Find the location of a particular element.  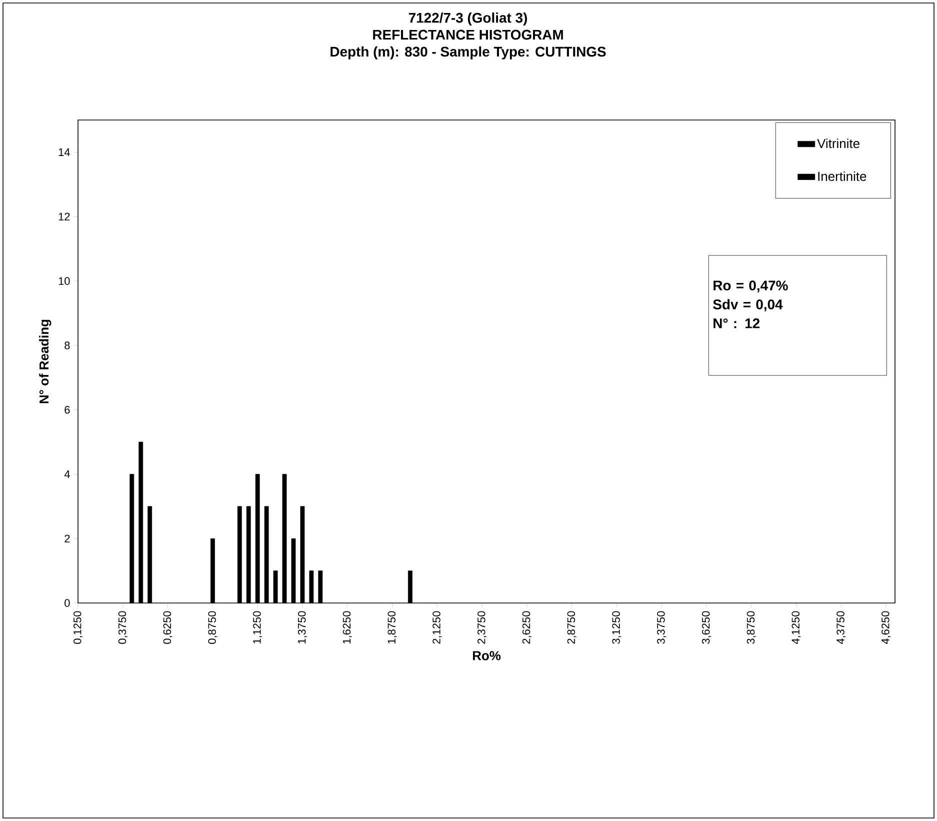

annotation: Sdv = 0,04 is located at coordinates (748, 305).